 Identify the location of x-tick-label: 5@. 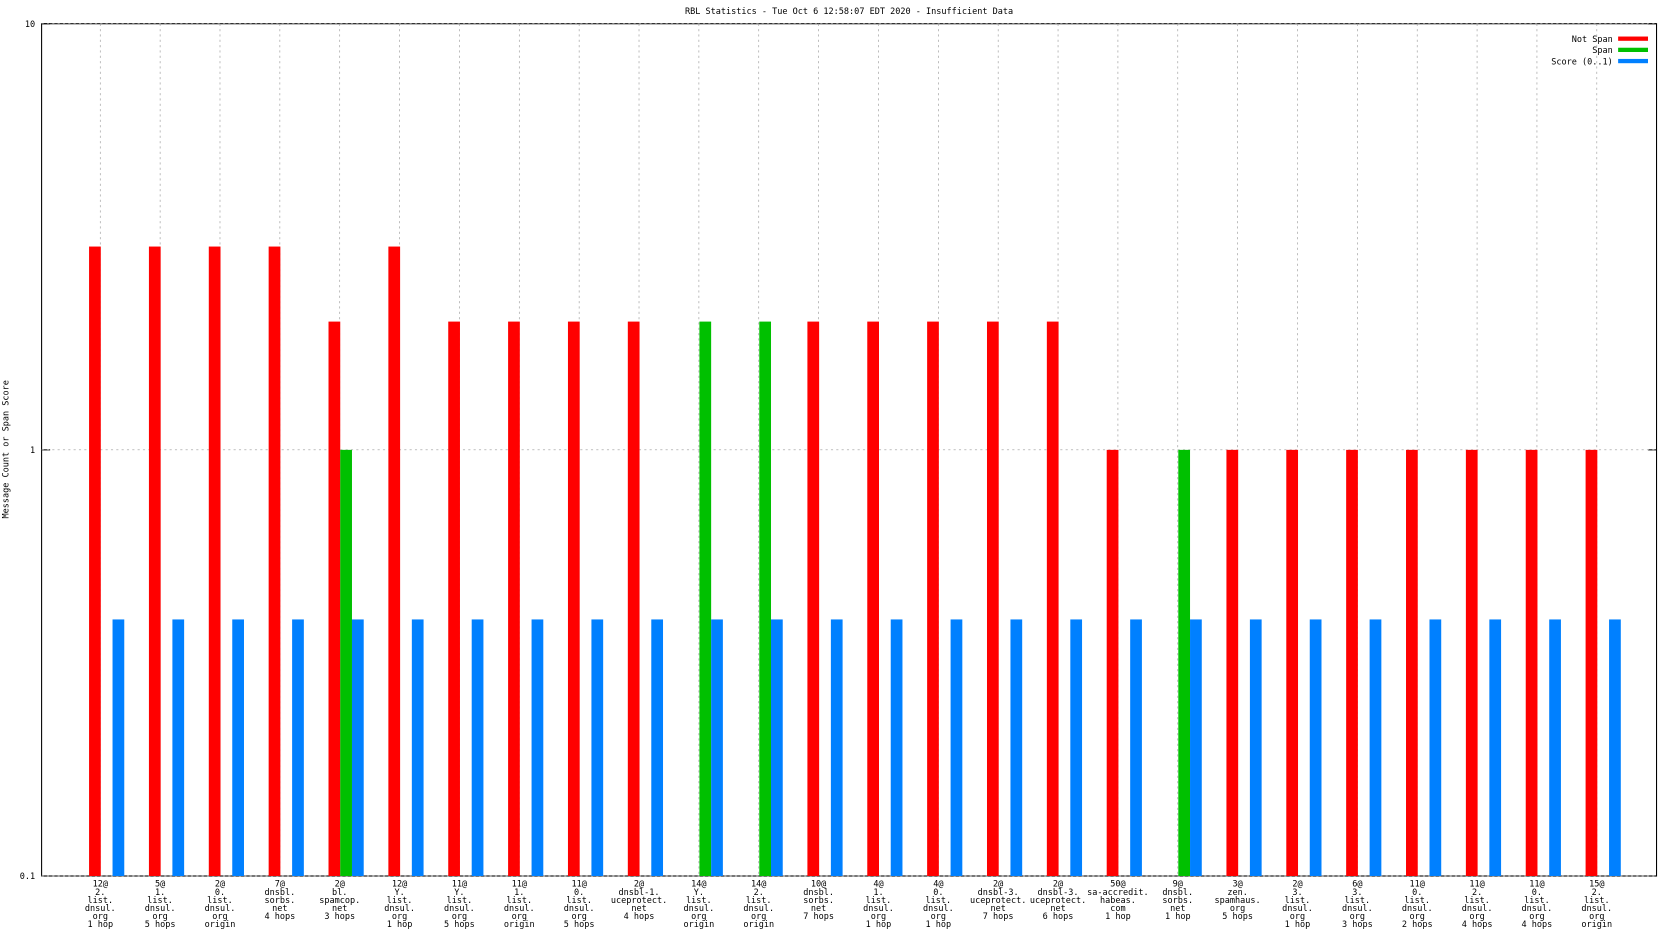
(160, 885).